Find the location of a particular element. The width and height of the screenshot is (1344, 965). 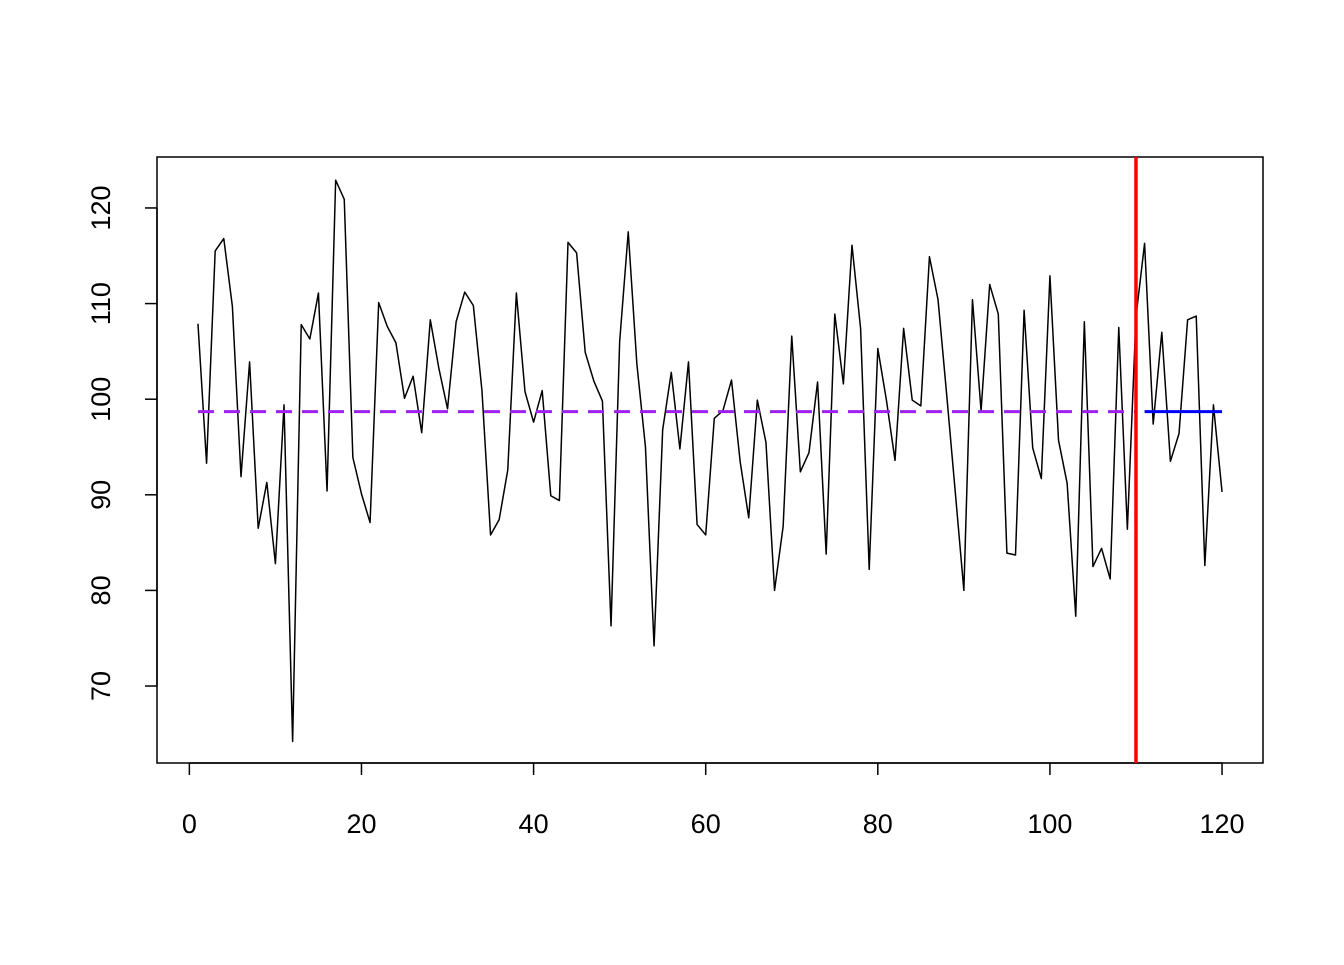

x-tick-label: 20 is located at coordinates (361, 824).